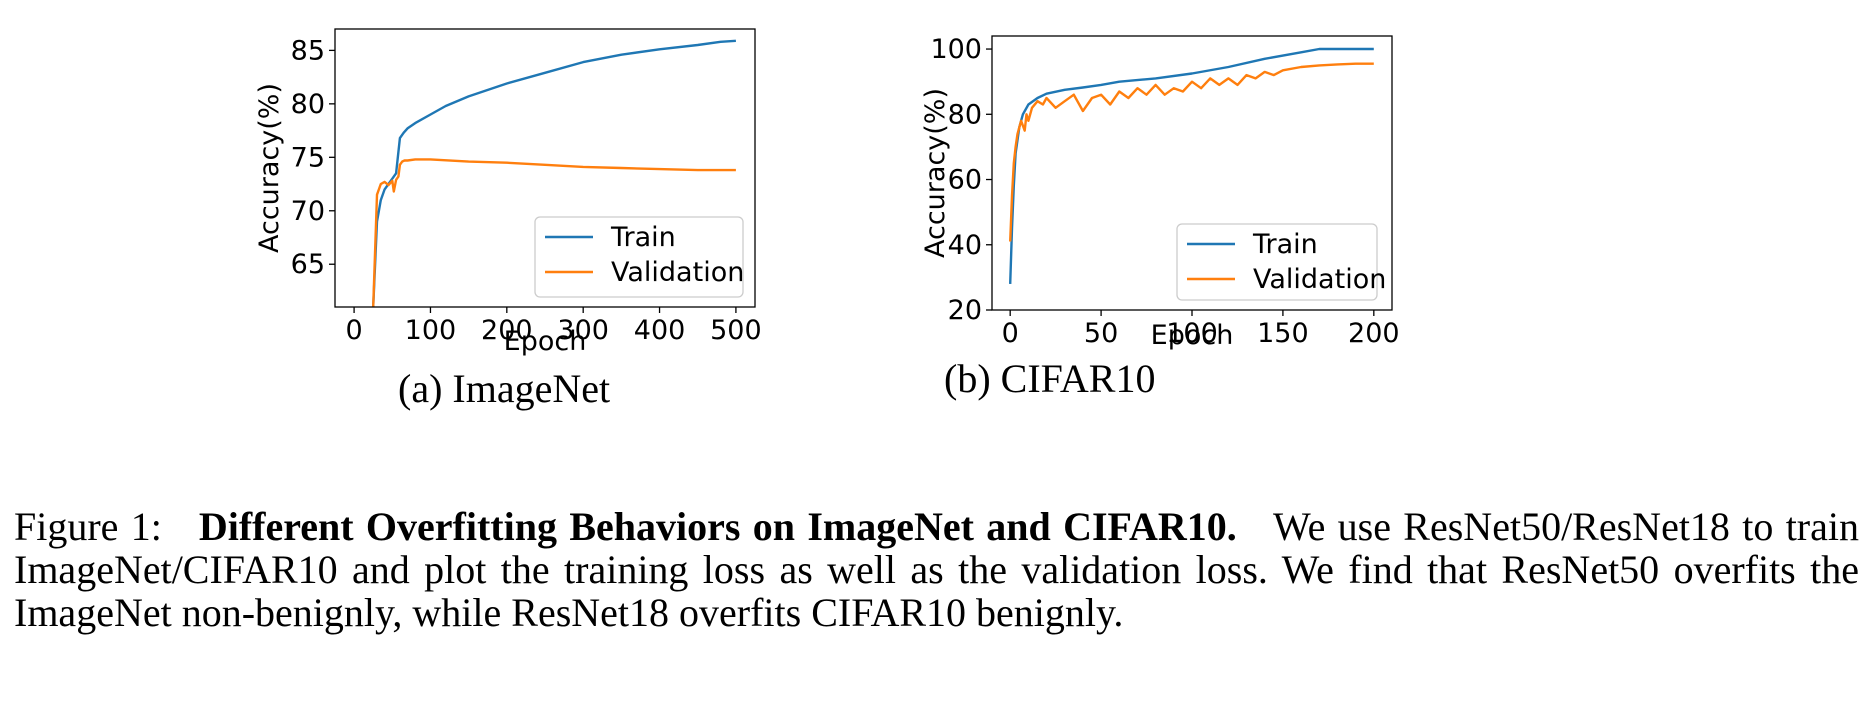 The image size is (1869, 722). What do you see at coordinates (956, 49) in the screenshot?
I see `y-tick-label: 100` at bounding box center [956, 49].